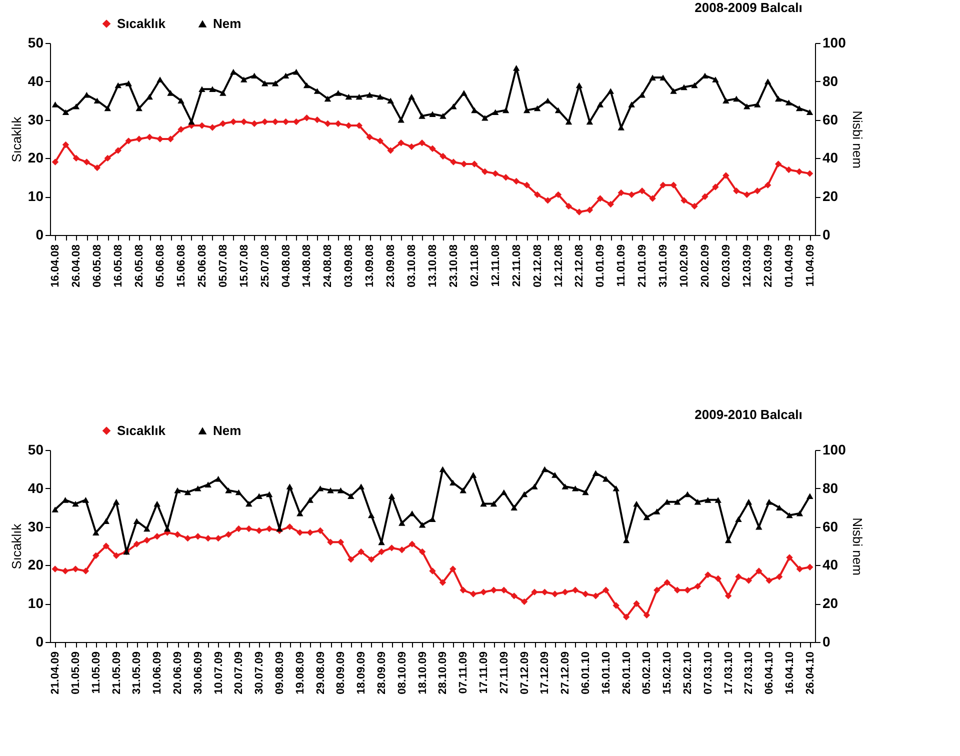 This screenshot has width=960, height=756. I want to click on x-tick-label: 16.01.10, so click(606, 673).